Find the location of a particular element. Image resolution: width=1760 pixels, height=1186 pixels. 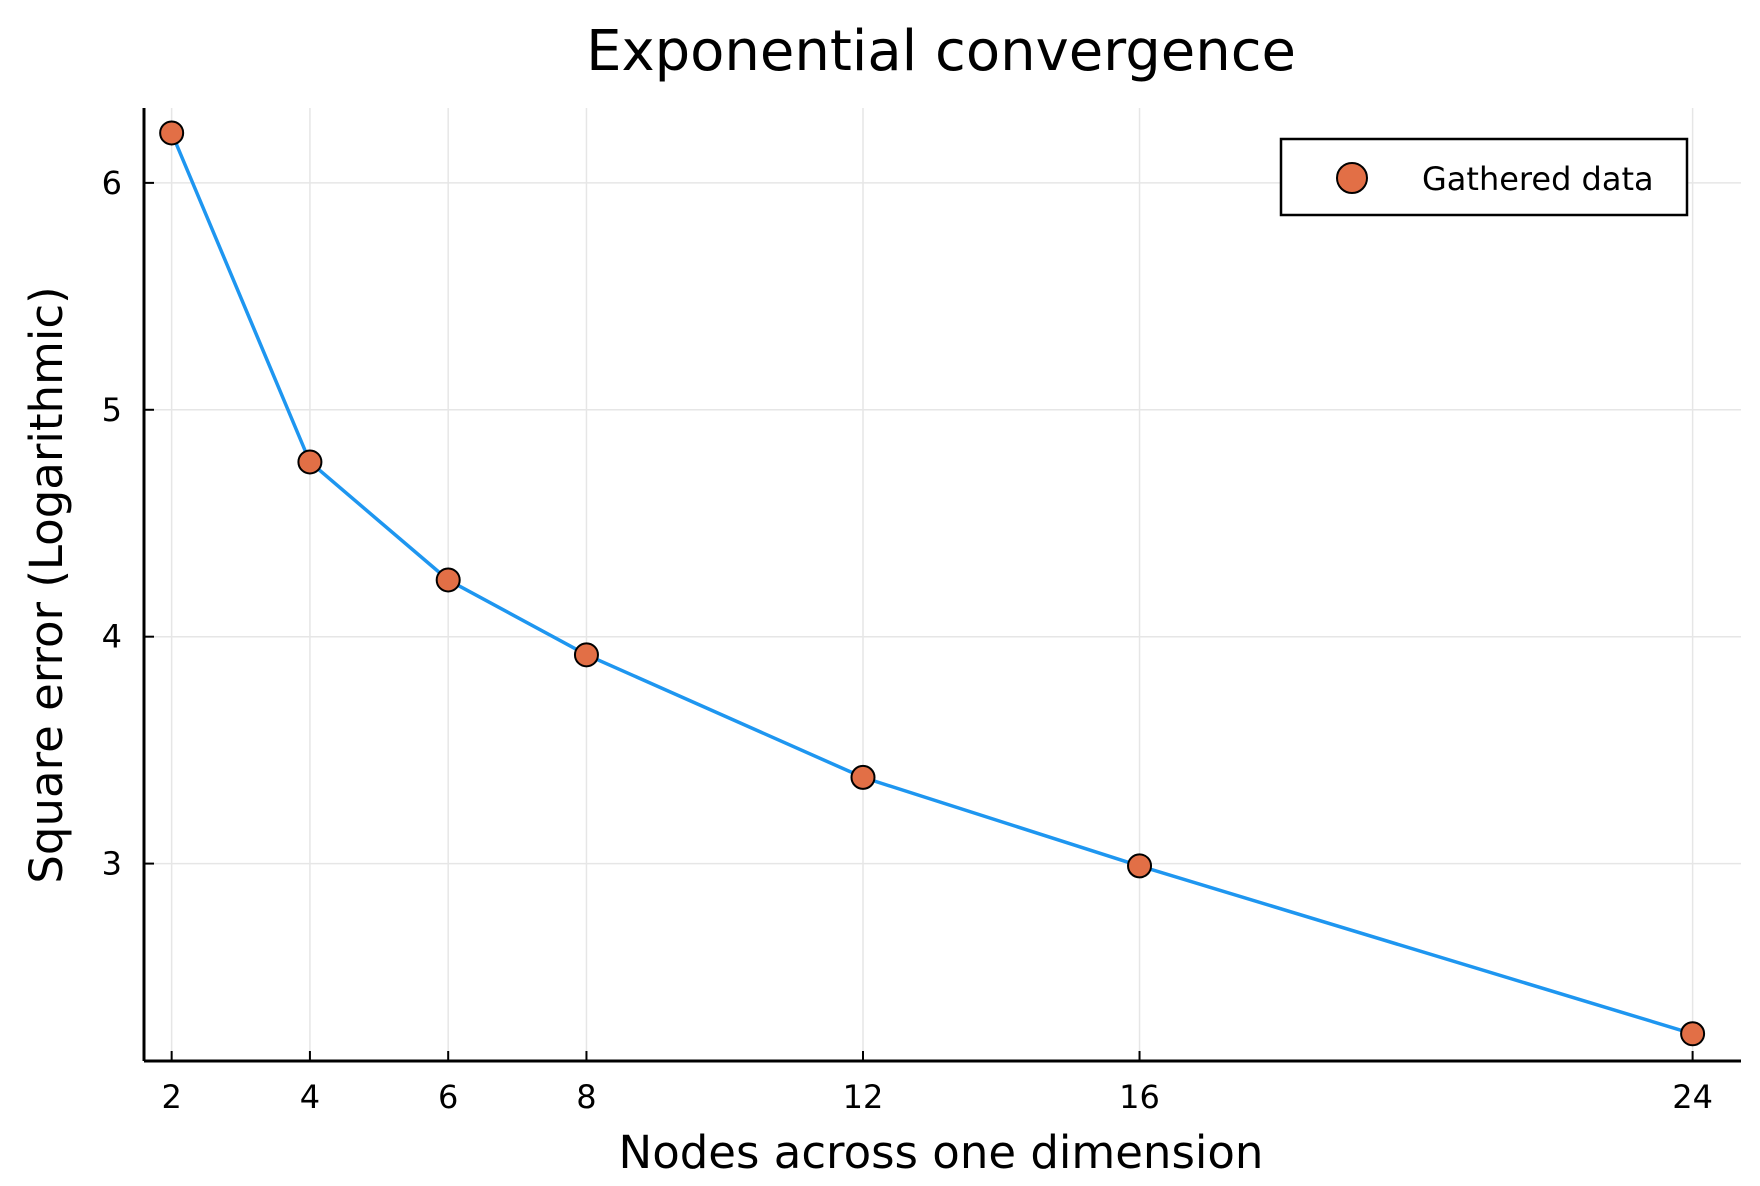

x-tick-label: 4 is located at coordinates (310, 1097).